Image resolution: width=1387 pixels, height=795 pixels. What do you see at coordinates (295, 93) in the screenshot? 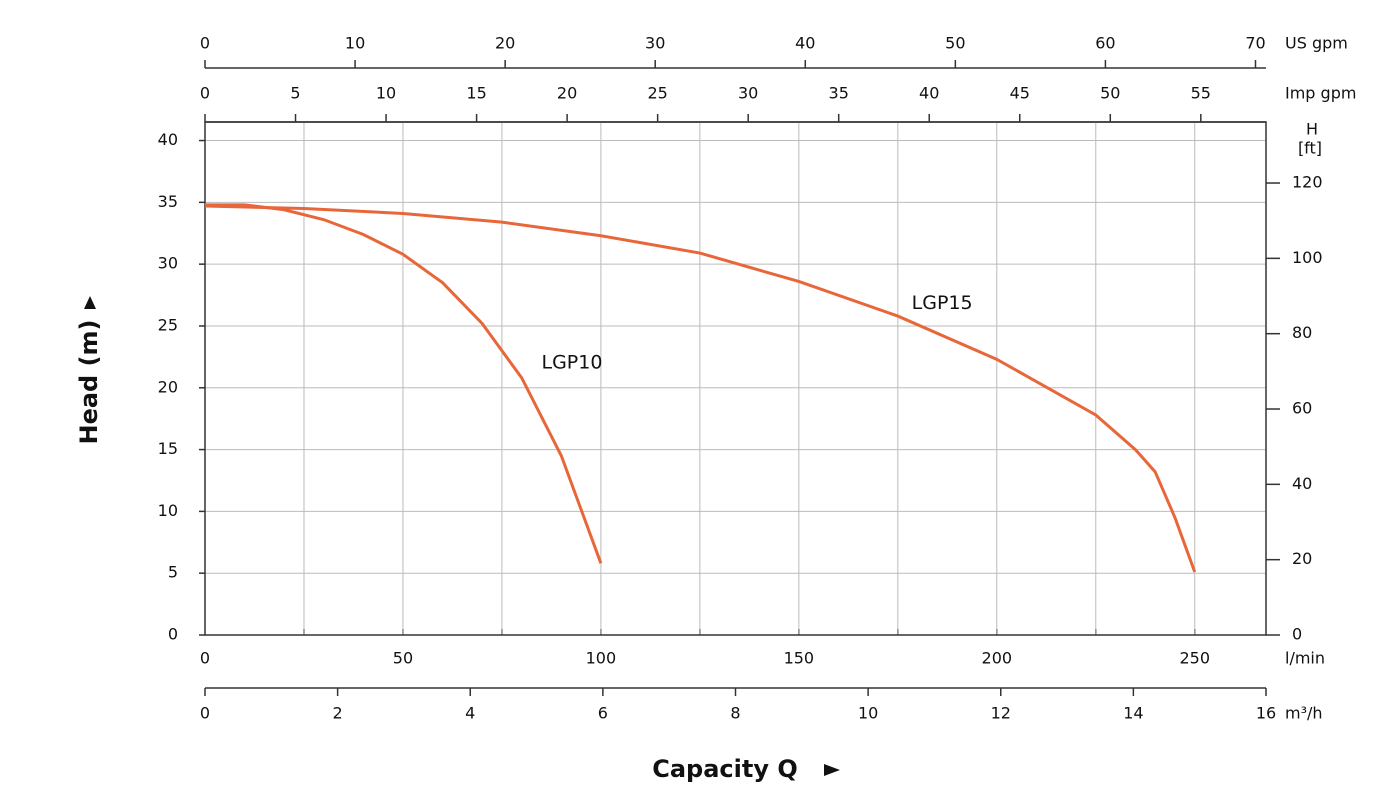
I see `axis-tick-label: 5` at bounding box center [295, 93].